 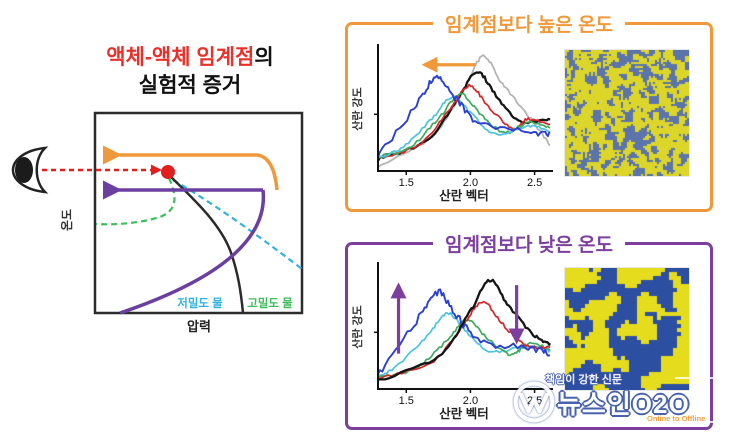 What do you see at coordinates (168, 172) in the screenshot?
I see `critical-point-dot` at bounding box center [168, 172].